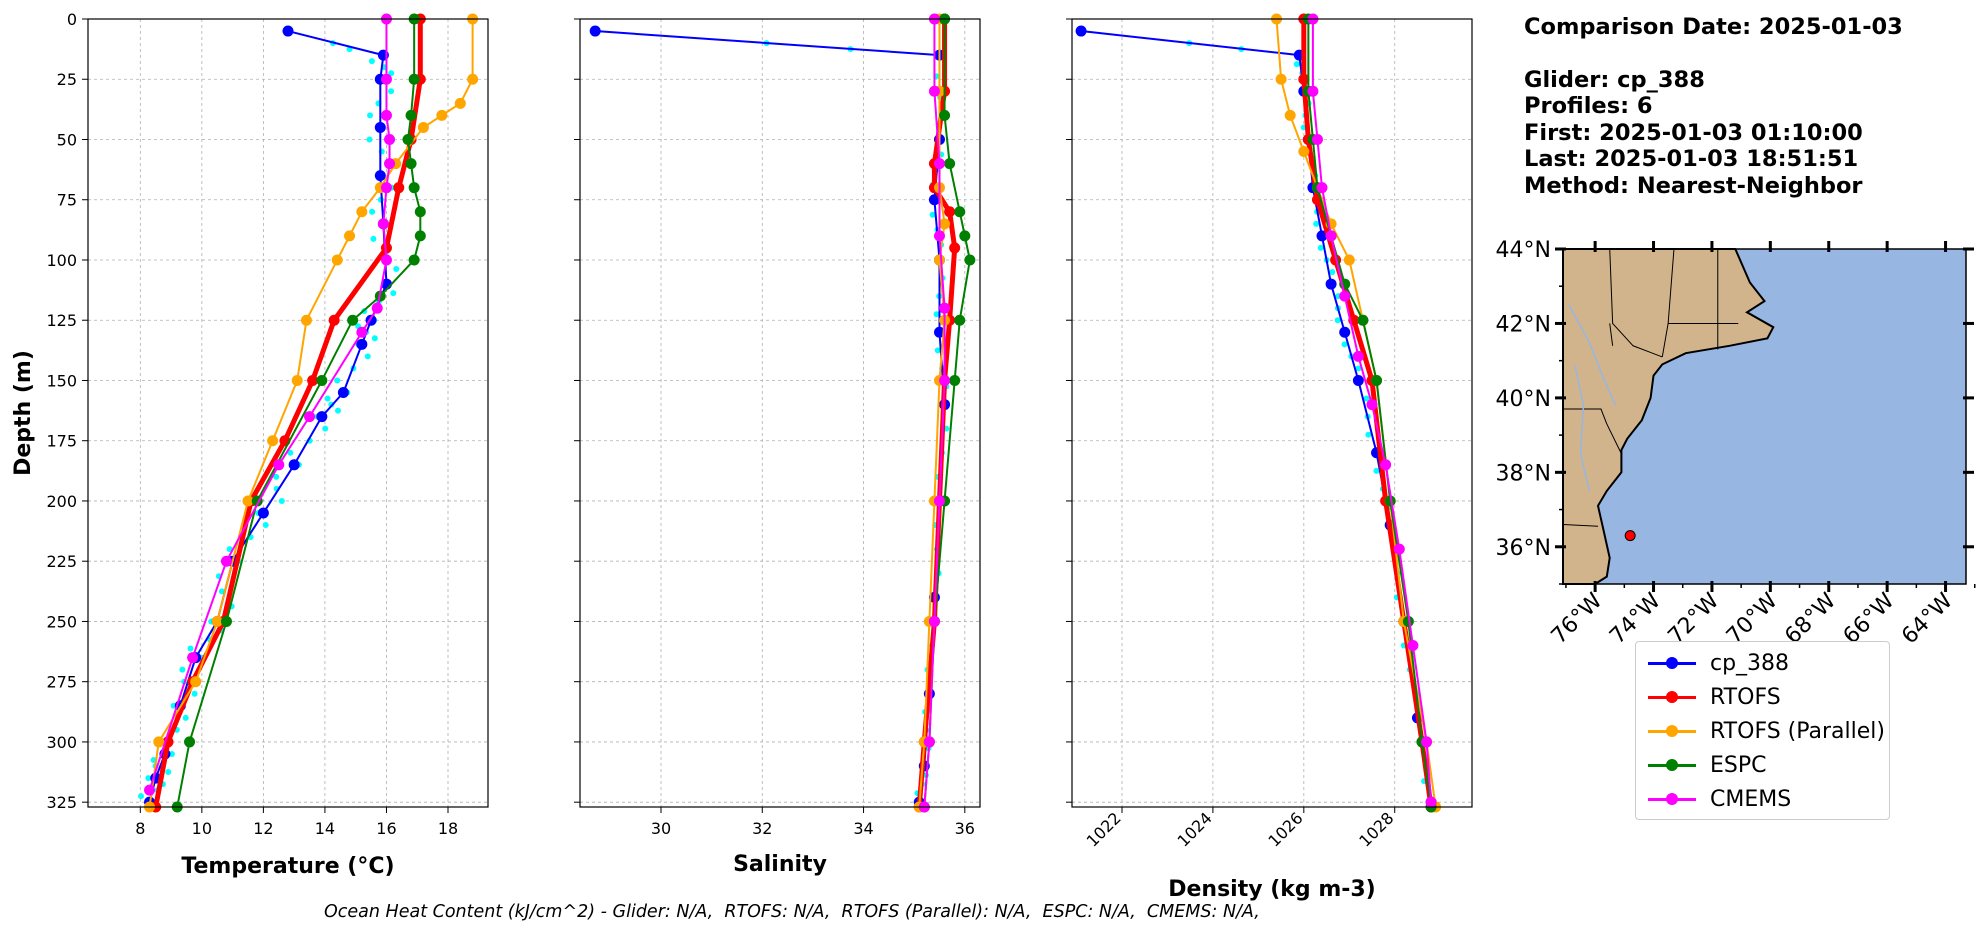 The height and width of the screenshot is (934, 1980). Describe the element at coordinates (1285, 829) in the screenshot. I see `xtick-label: 1026` at that location.